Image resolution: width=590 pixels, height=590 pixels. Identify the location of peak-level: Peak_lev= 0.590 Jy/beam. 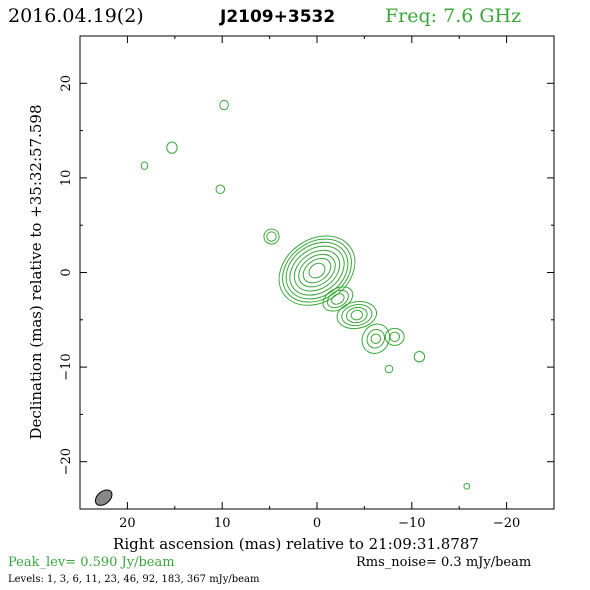
(91, 562).